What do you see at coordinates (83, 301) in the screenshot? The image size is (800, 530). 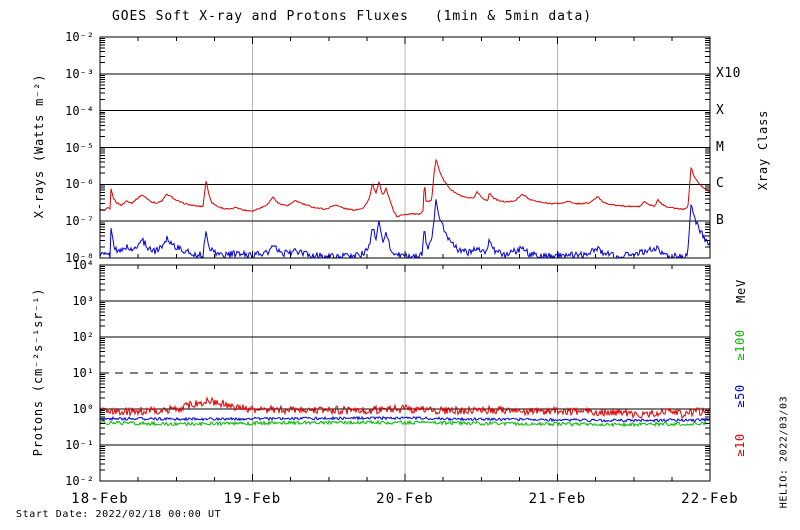 I see `protons-ytick-label: 10³` at bounding box center [83, 301].